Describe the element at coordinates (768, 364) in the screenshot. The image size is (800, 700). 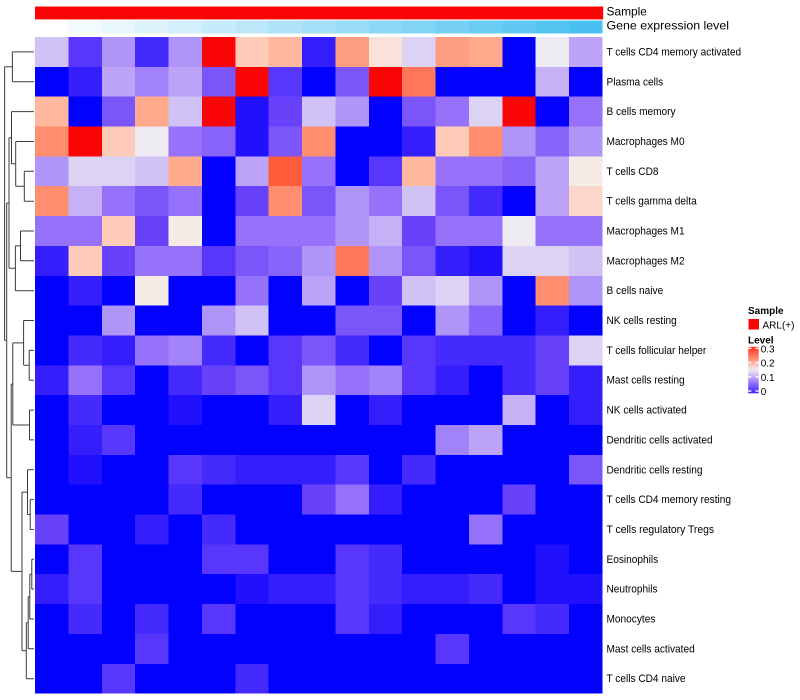
I see `svg-text: 0.2` at that location.